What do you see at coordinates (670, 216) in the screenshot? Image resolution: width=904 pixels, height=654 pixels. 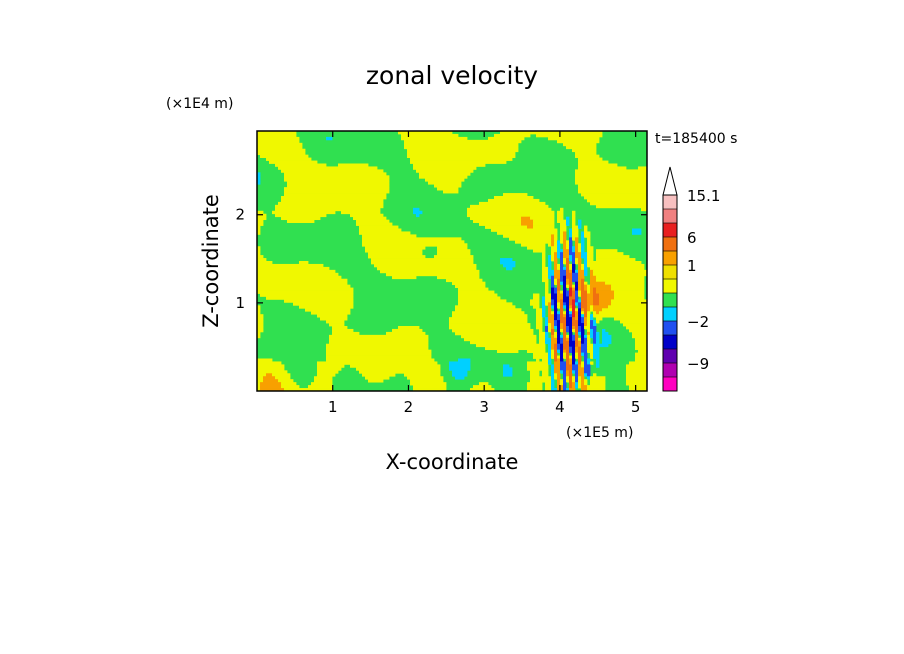 I see `colorbar-segment` at bounding box center [670, 216].